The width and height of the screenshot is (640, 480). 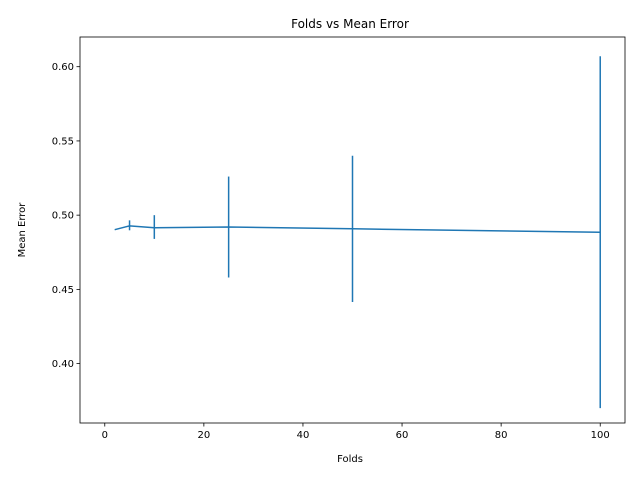 What do you see at coordinates (356, 432) in the screenshot?
I see `x-axis: 0 20 40 60 80 100` at bounding box center [356, 432].